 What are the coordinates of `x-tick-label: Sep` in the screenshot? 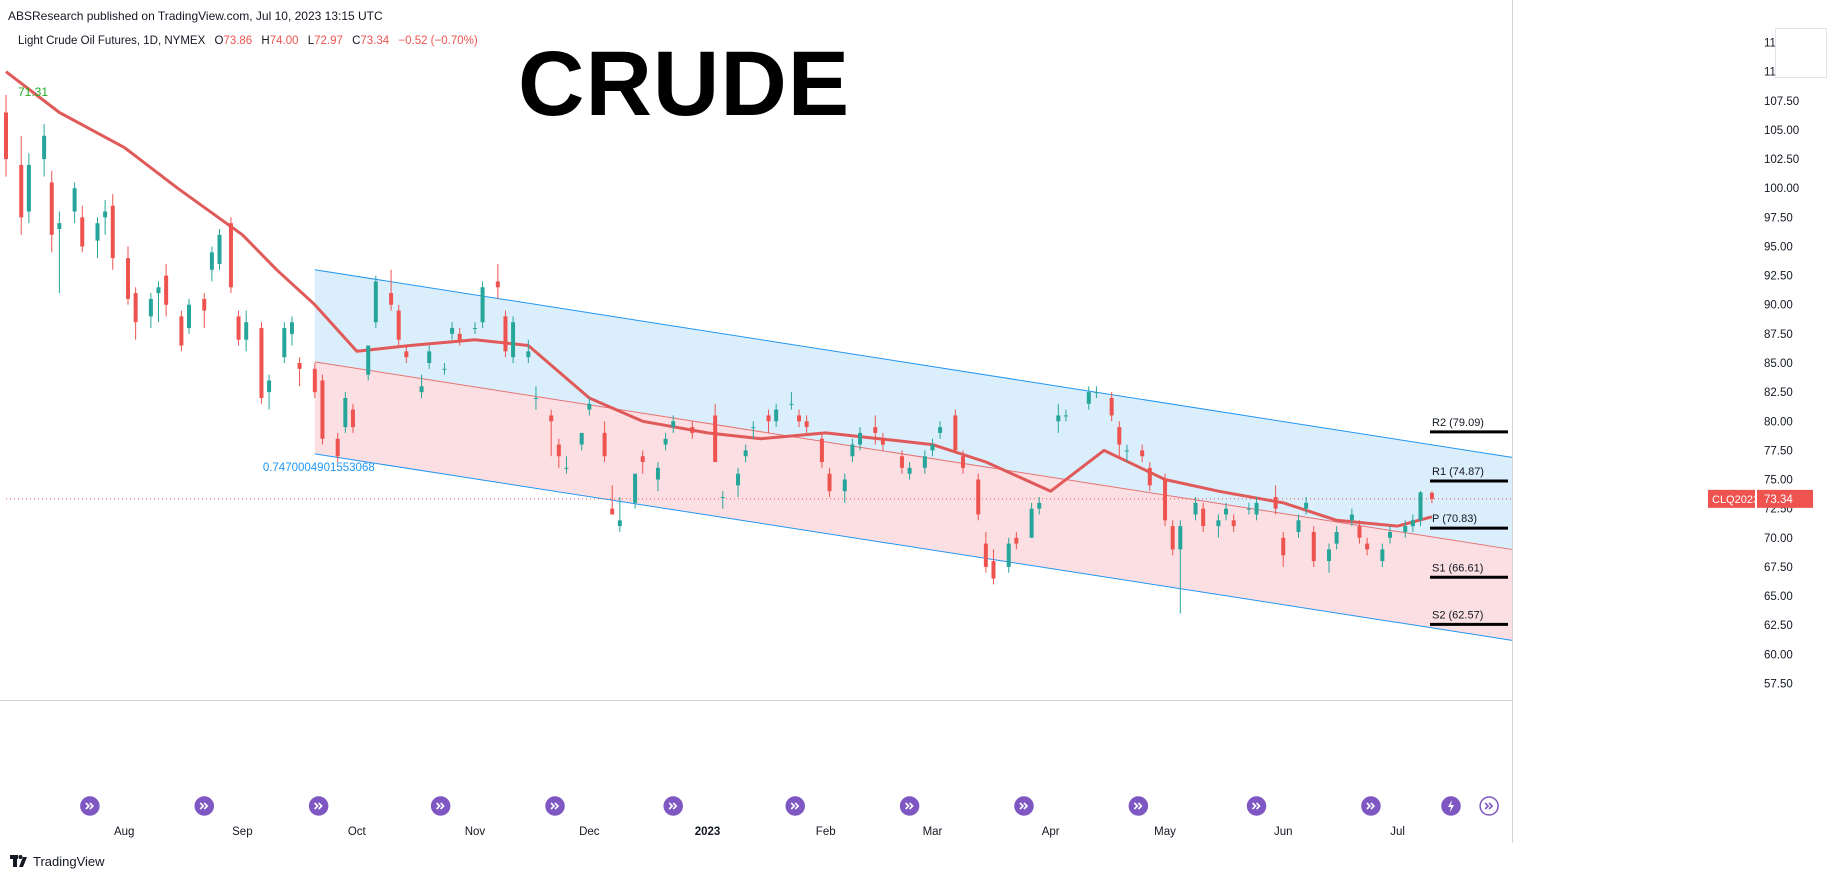 It's located at (242, 832).